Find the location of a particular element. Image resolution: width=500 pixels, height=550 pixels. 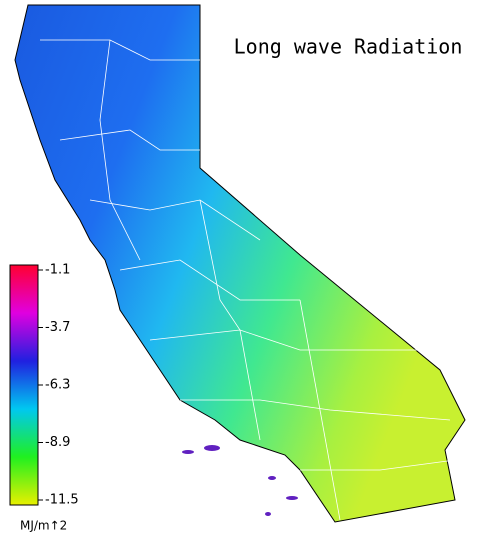

colorbar-ramp is located at coordinates (24, 385).